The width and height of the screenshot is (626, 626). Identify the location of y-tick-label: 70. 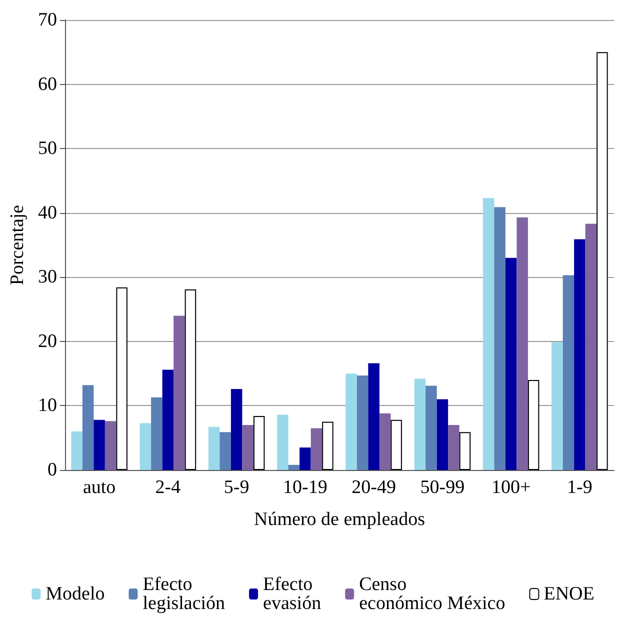
(47, 20).